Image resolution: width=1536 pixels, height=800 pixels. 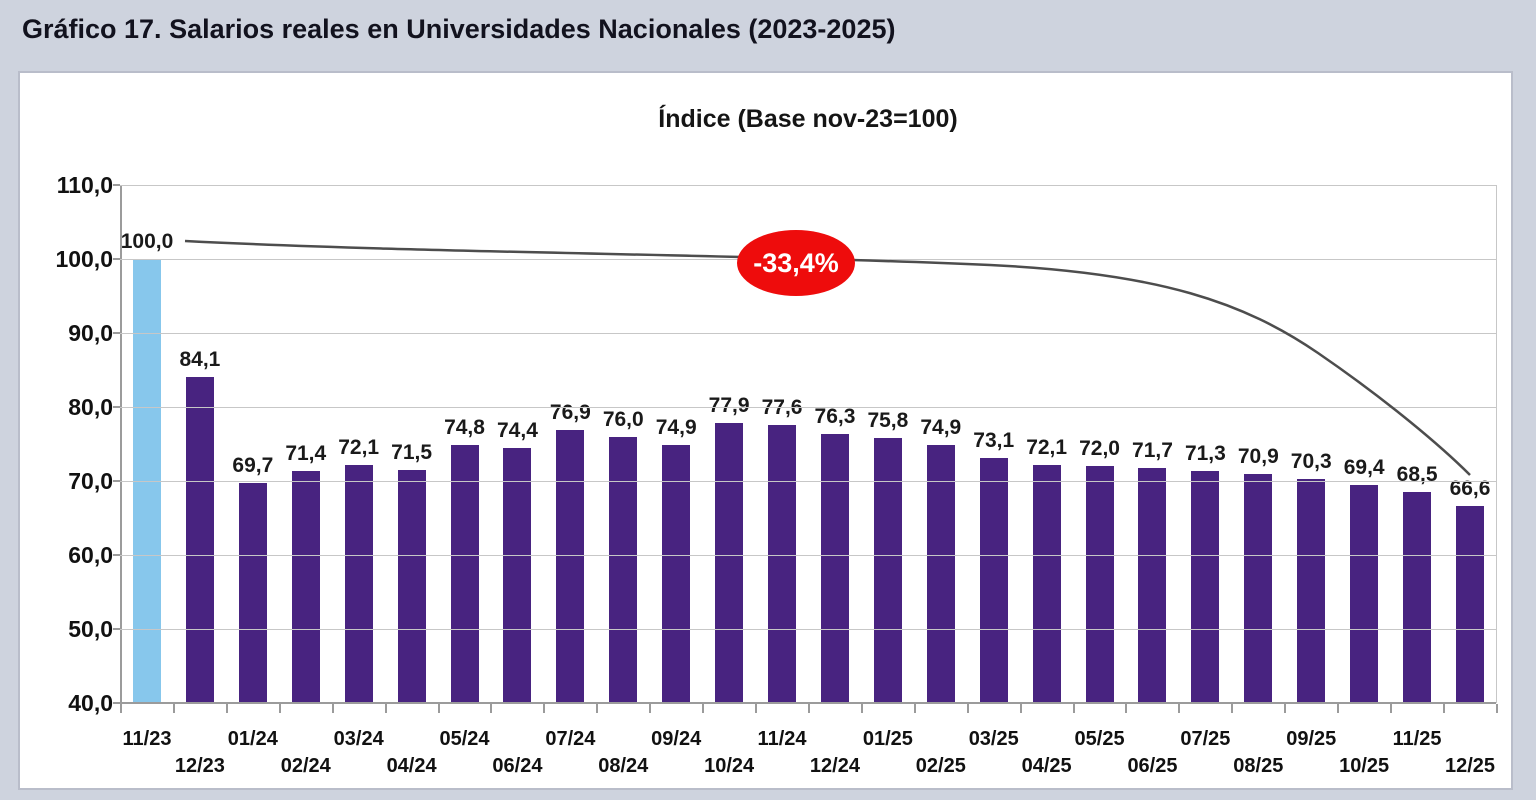 I want to click on y-axis-label: 80,0, so click(x=90, y=407).